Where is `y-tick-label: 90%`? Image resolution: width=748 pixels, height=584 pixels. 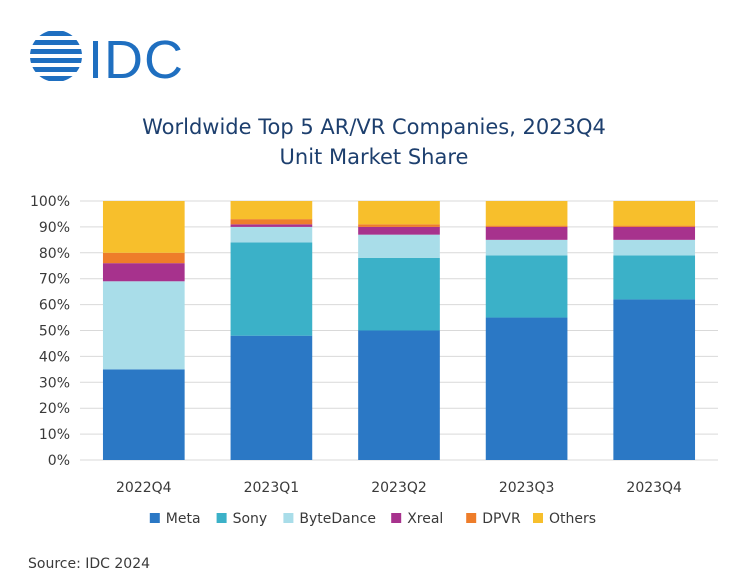 y-tick-label: 90% is located at coordinates (54, 228).